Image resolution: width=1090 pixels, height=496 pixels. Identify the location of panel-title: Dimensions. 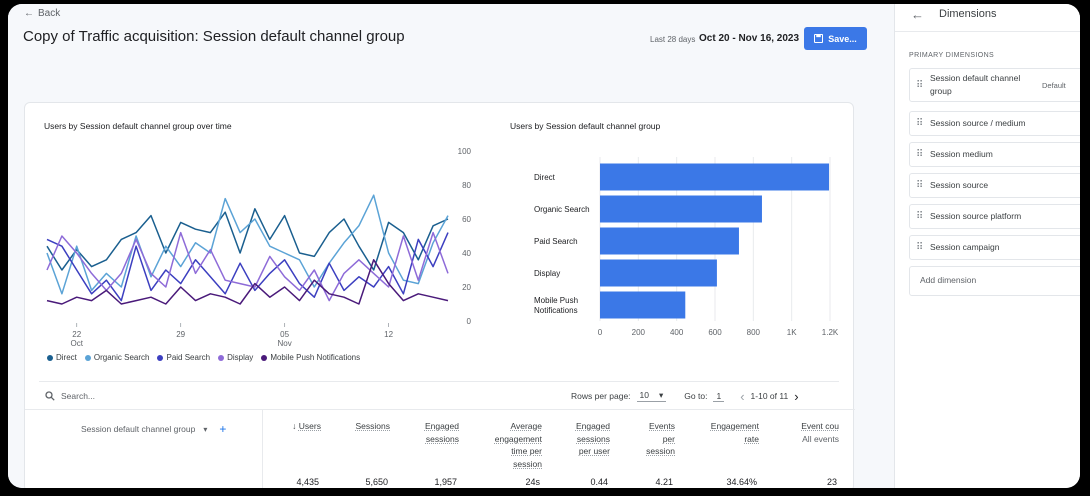
(968, 14).